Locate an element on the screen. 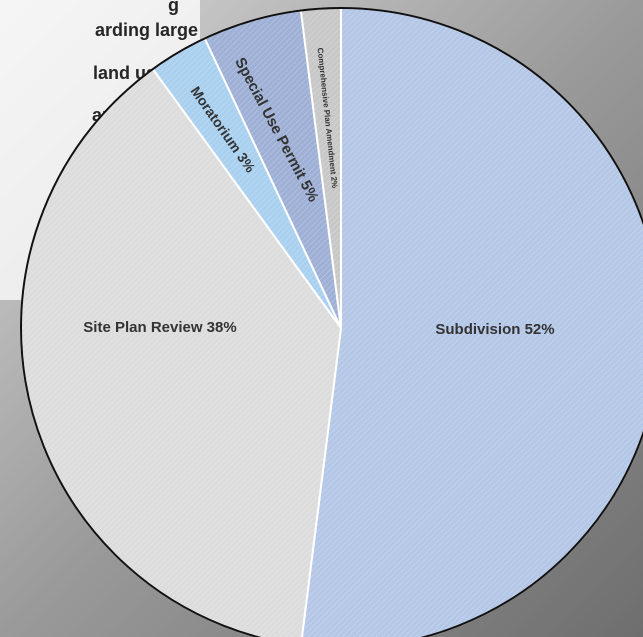 This screenshot has height=637, width=643. slice-label: Site Plan Review 38% is located at coordinates (159, 327).